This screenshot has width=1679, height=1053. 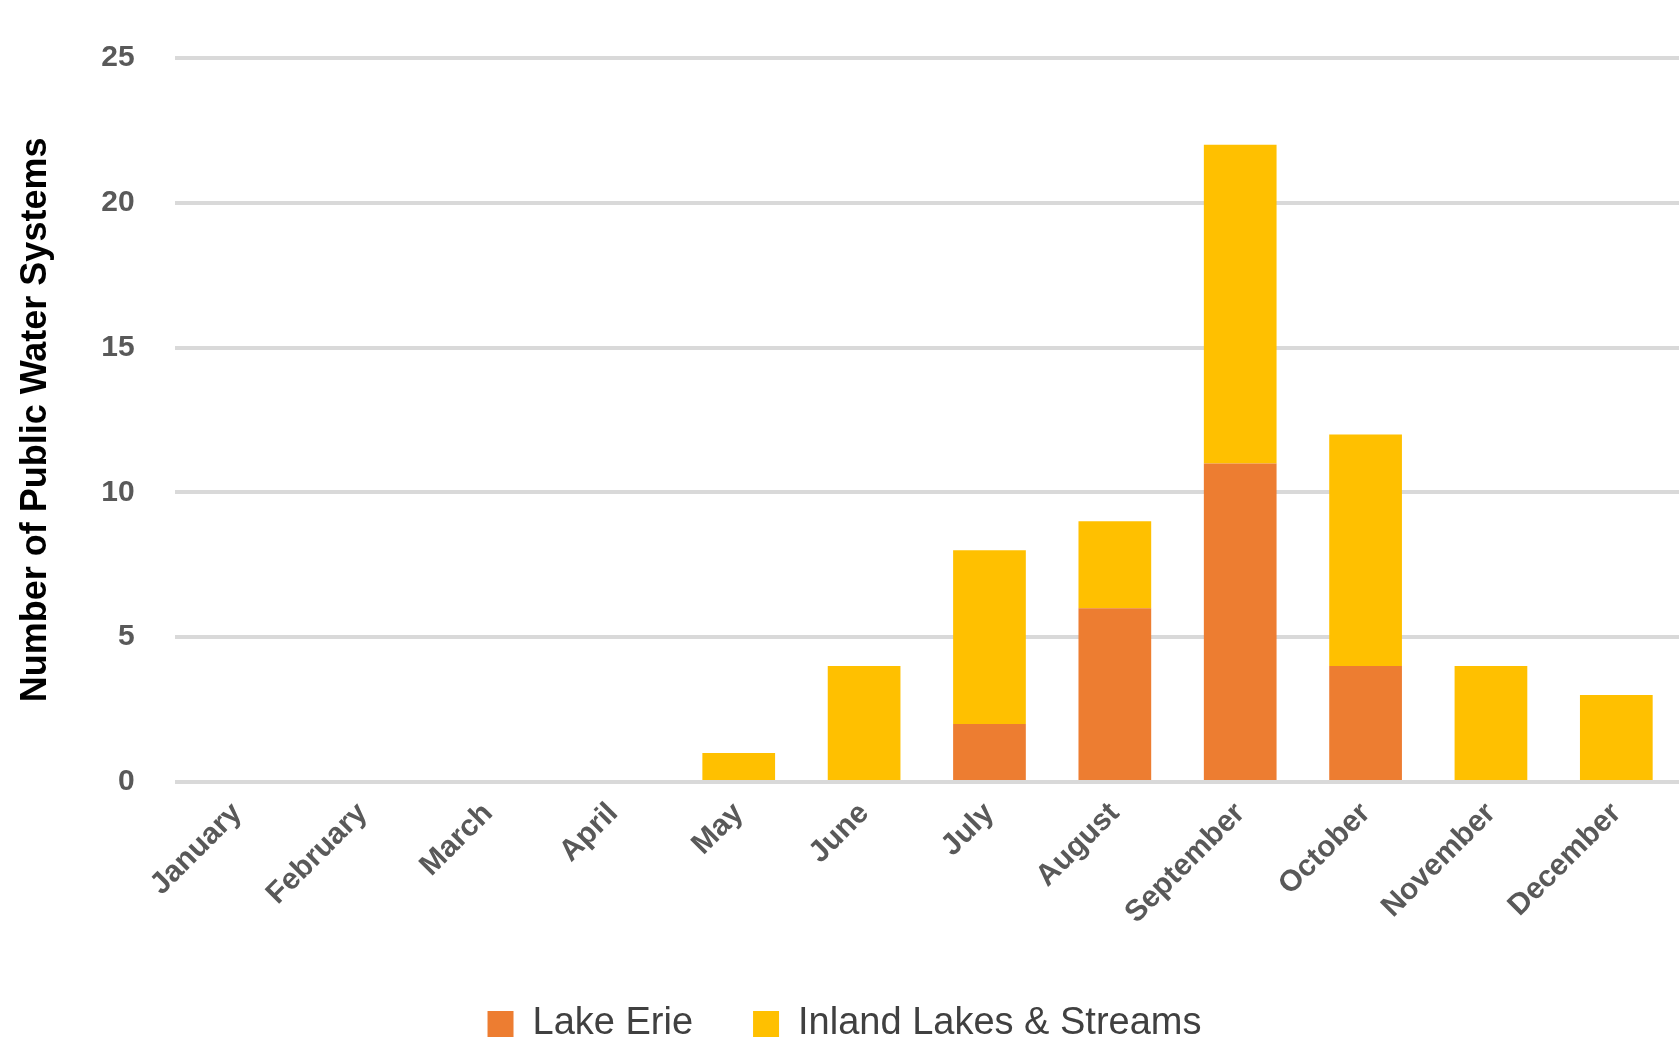 I want to click on y-tick-label: 25, so click(x=118, y=56).